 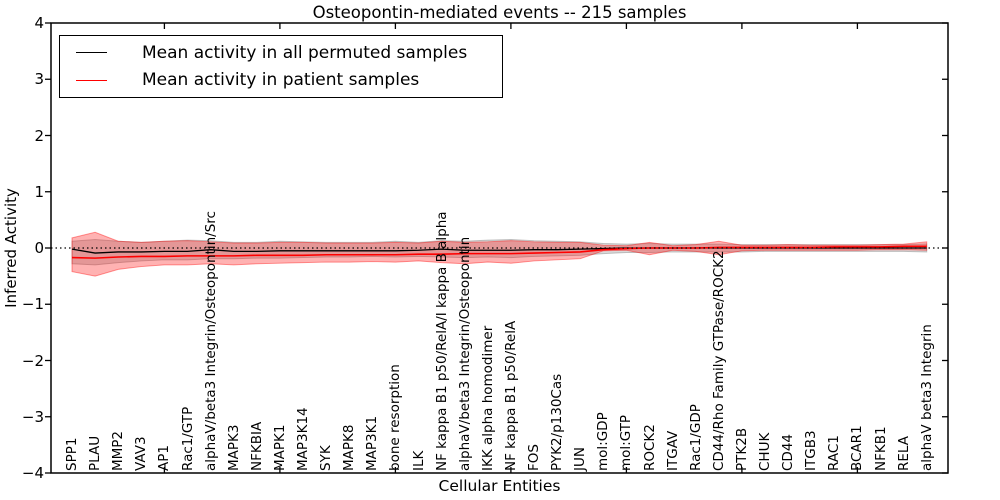 I want to click on y-tick-label: −3, so click(x=32, y=416).